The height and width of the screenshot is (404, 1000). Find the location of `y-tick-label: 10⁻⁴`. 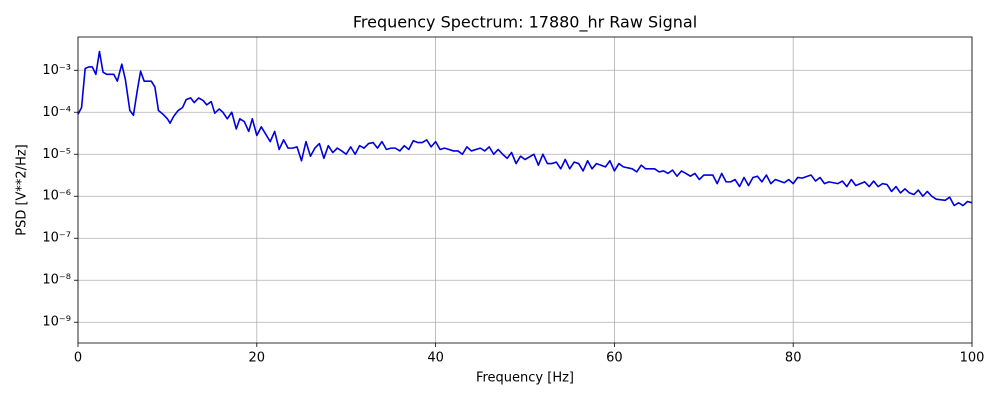

y-tick-label: 10⁻⁴ is located at coordinates (56, 112).